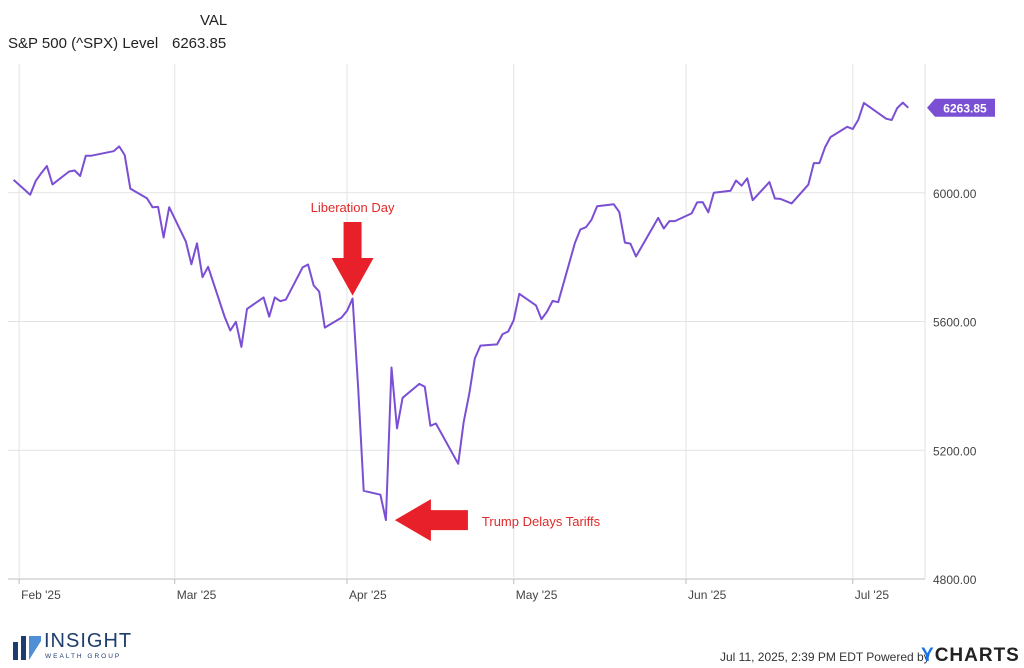 This screenshot has height=668, width=1024. What do you see at coordinates (368, 595) in the screenshot?
I see `x-tick-label: Apr '25` at bounding box center [368, 595].